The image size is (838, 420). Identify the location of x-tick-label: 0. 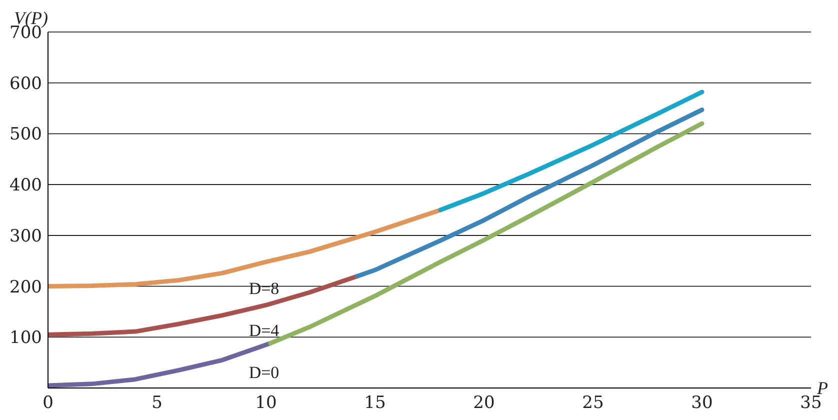
(48, 403).